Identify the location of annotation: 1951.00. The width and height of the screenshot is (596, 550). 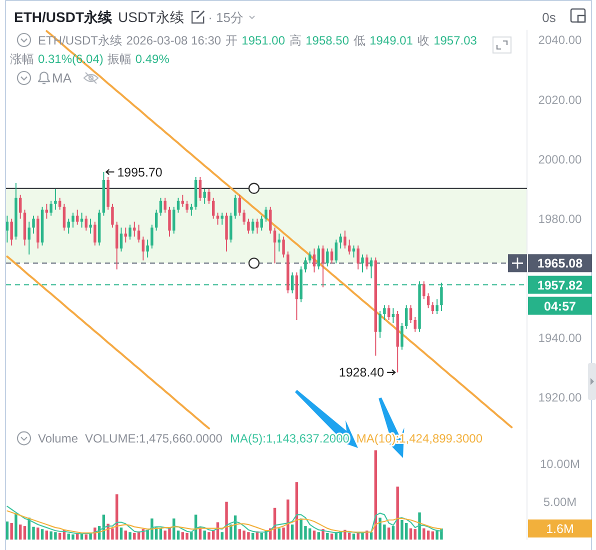
(264, 40).